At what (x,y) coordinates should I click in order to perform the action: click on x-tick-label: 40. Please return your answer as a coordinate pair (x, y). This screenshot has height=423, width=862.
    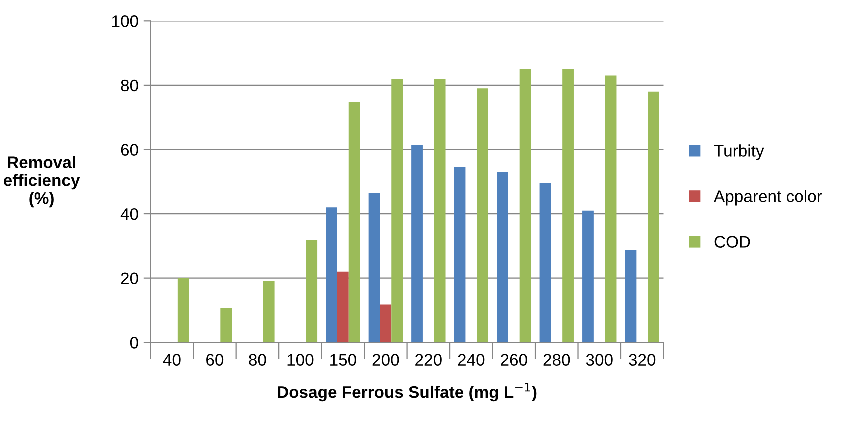
    Looking at the image, I should click on (172, 360).